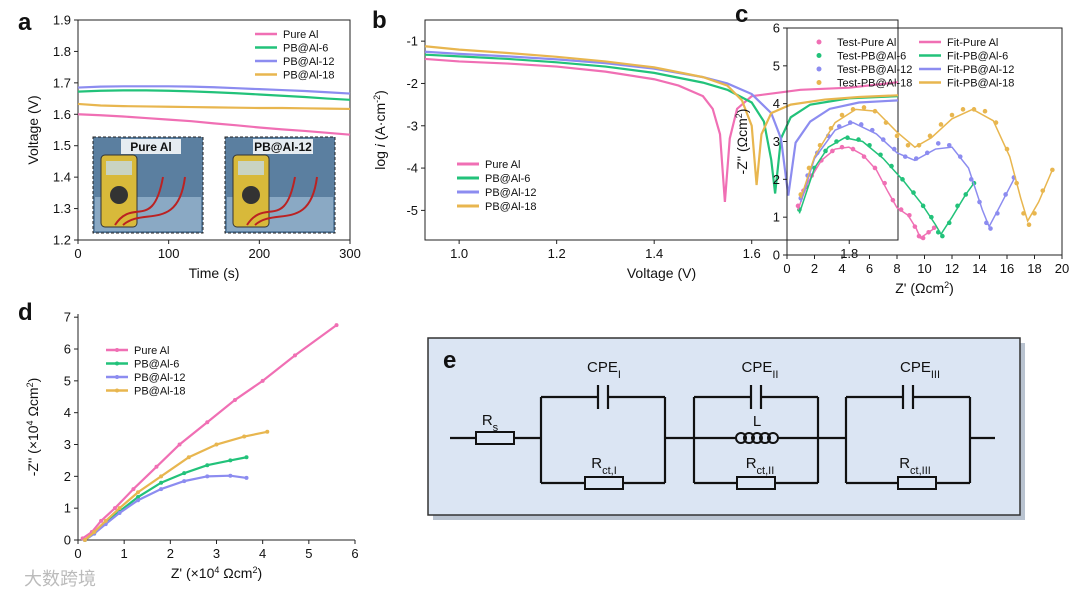 The height and width of the screenshot is (596, 1080). I want to click on y-label: -Z'' (×104 Ωcm2), so click(33, 427).